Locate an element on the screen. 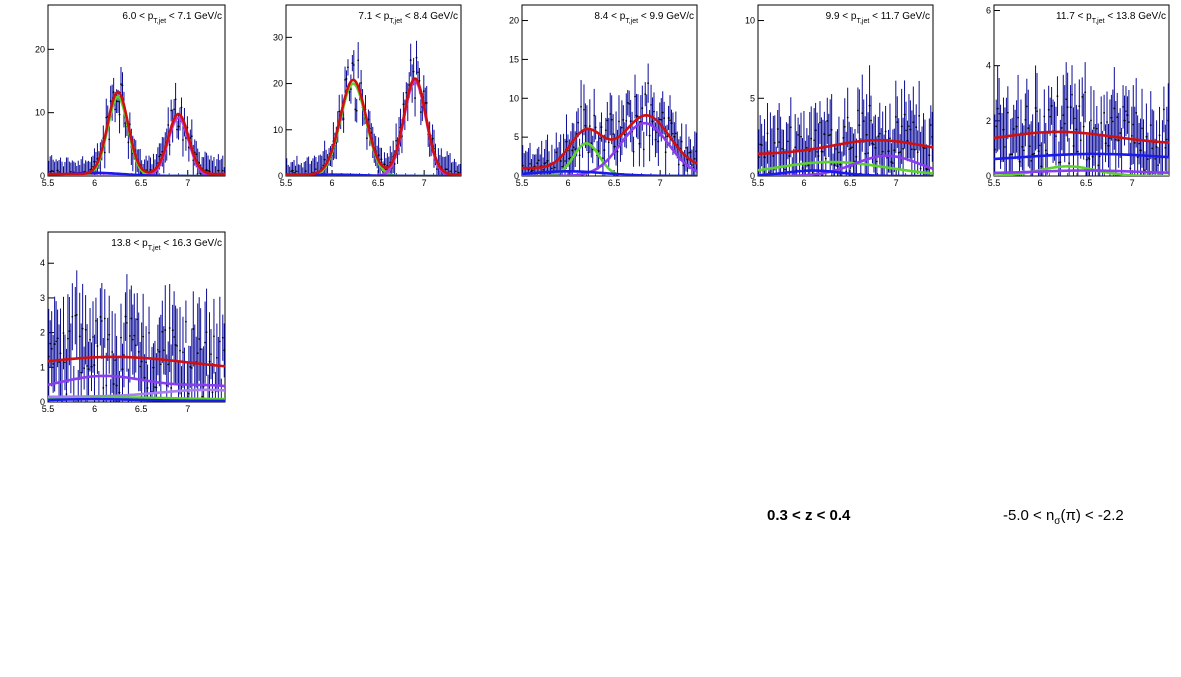  z-range-caption: 0.3 < z < 0.4 is located at coordinates (809, 515).